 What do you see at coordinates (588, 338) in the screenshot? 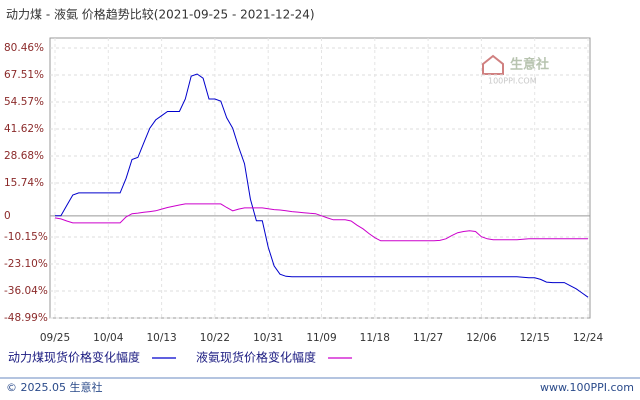
I see `x-tick-label: 12/24` at bounding box center [588, 338].